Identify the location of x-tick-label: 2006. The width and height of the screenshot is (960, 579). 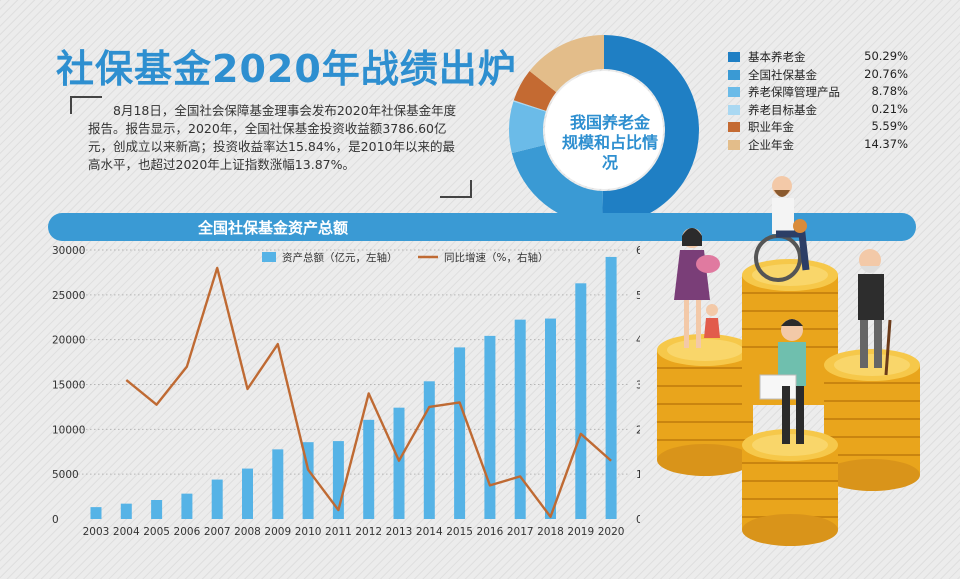
(187, 532).